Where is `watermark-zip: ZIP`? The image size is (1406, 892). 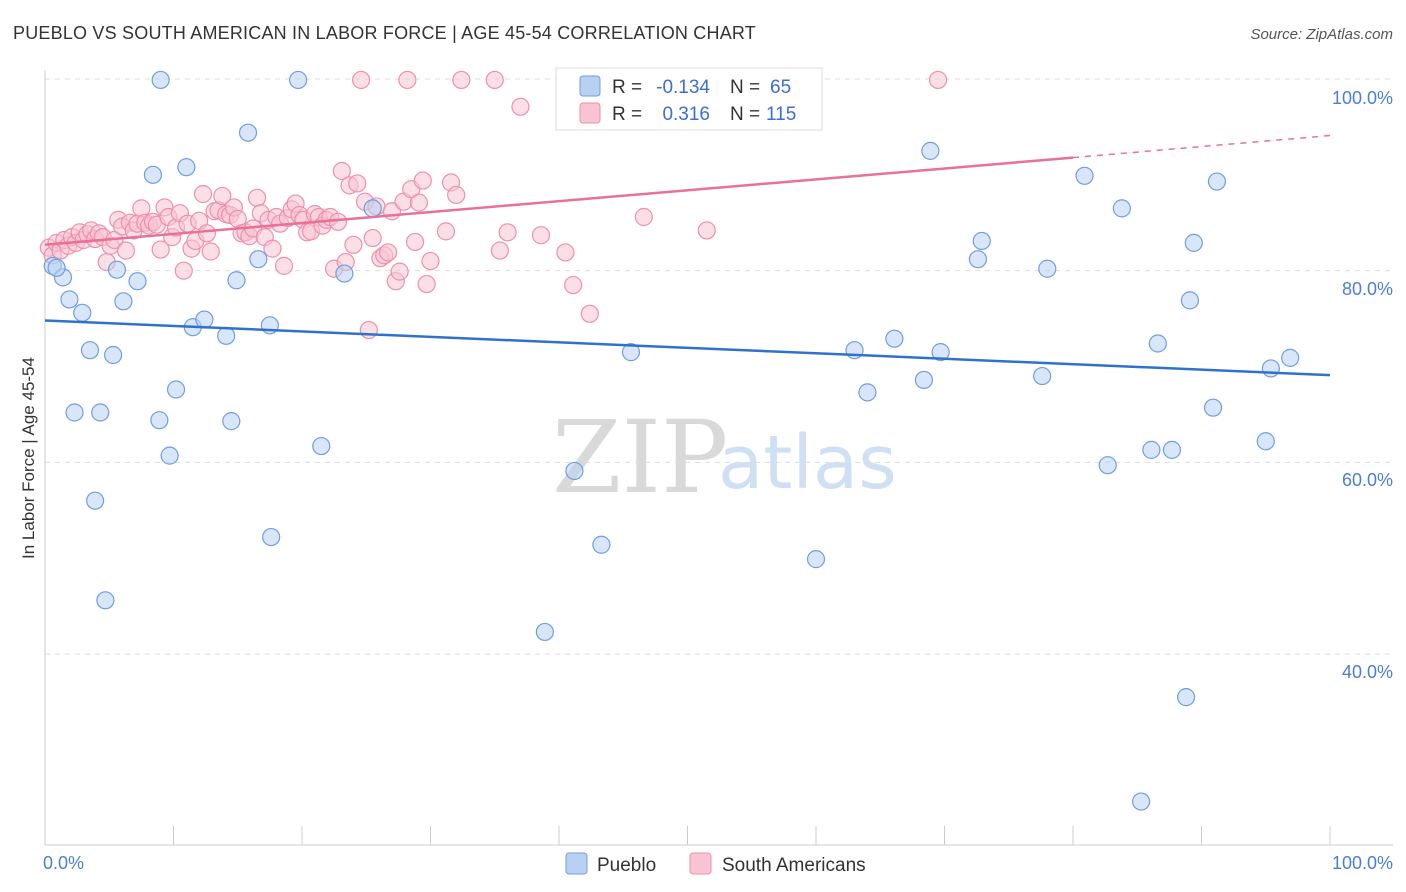
watermark-zip: ZIP is located at coordinates (640, 457).